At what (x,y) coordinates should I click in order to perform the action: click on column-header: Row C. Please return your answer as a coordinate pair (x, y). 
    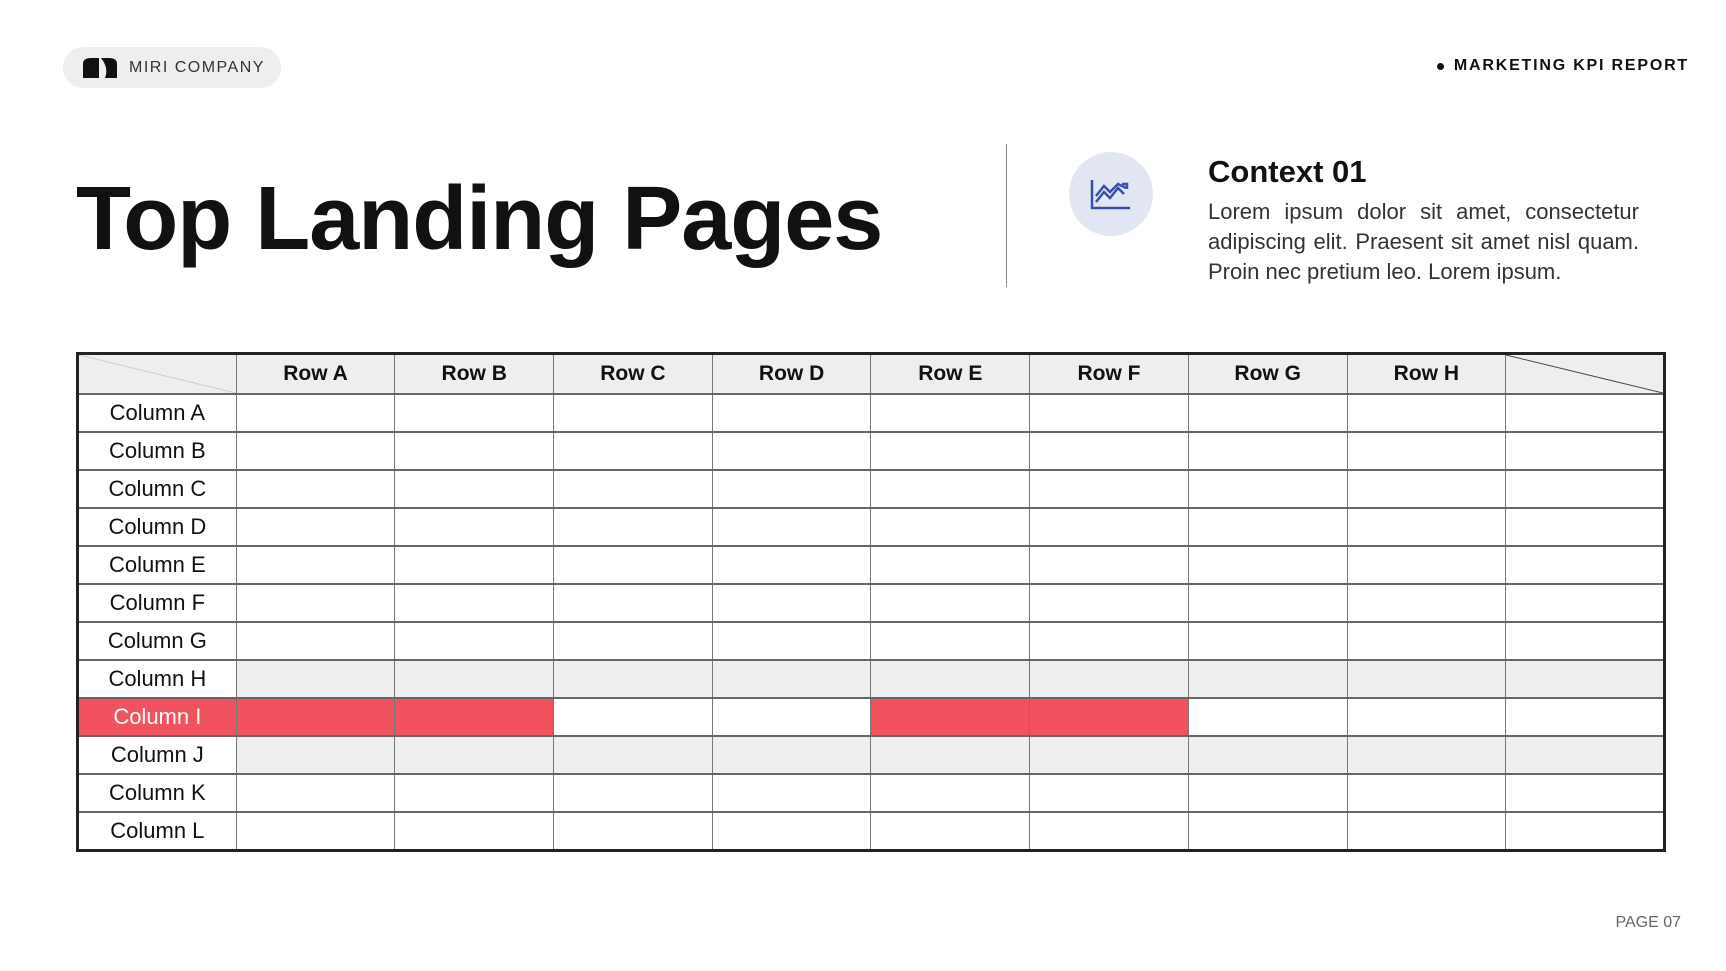
    Looking at the image, I should click on (633, 373).